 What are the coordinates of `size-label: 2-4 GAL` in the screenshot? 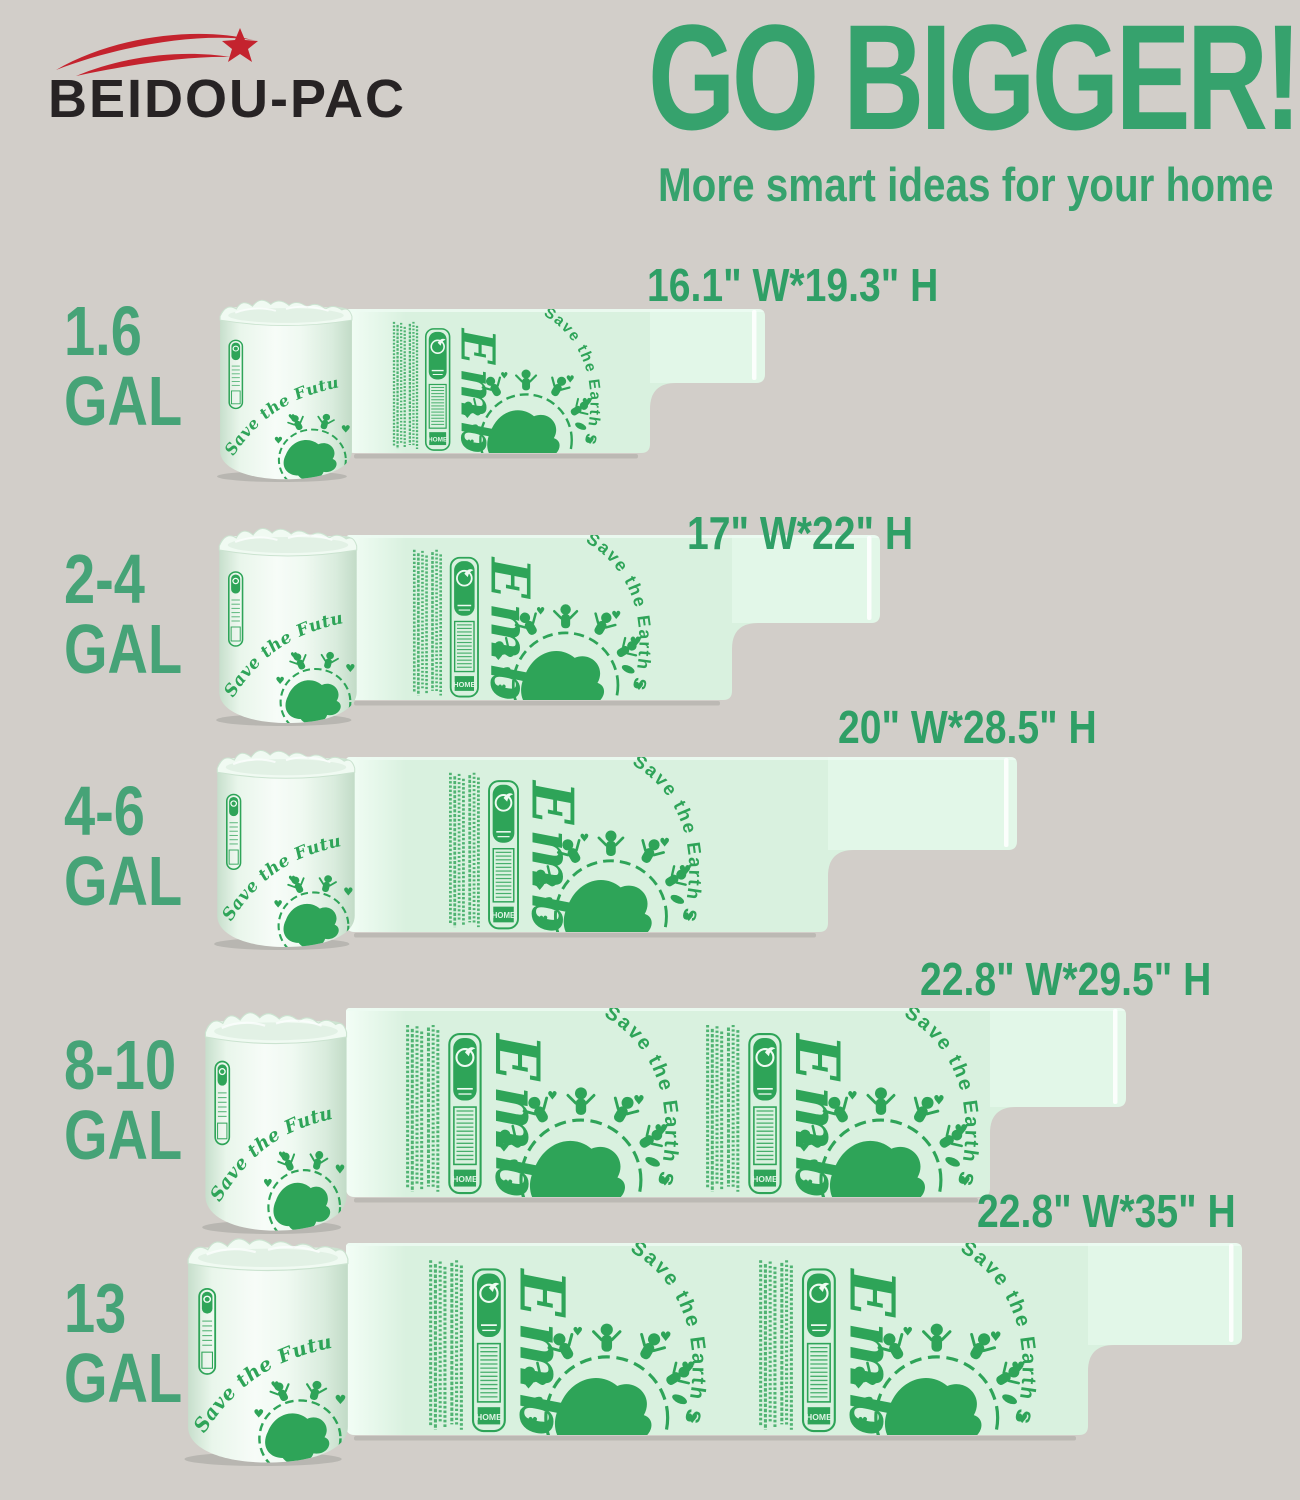 It's located at (123, 614).